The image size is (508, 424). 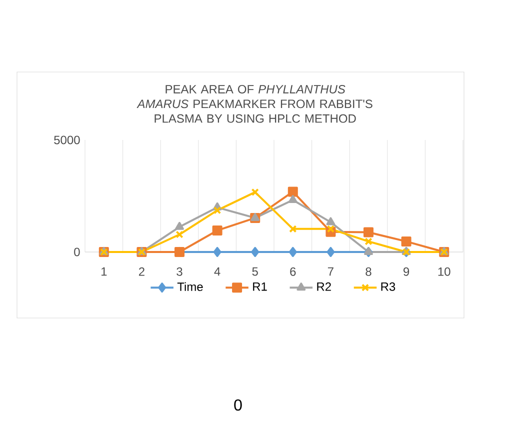 I want to click on legend-label: Time, so click(x=190, y=287).